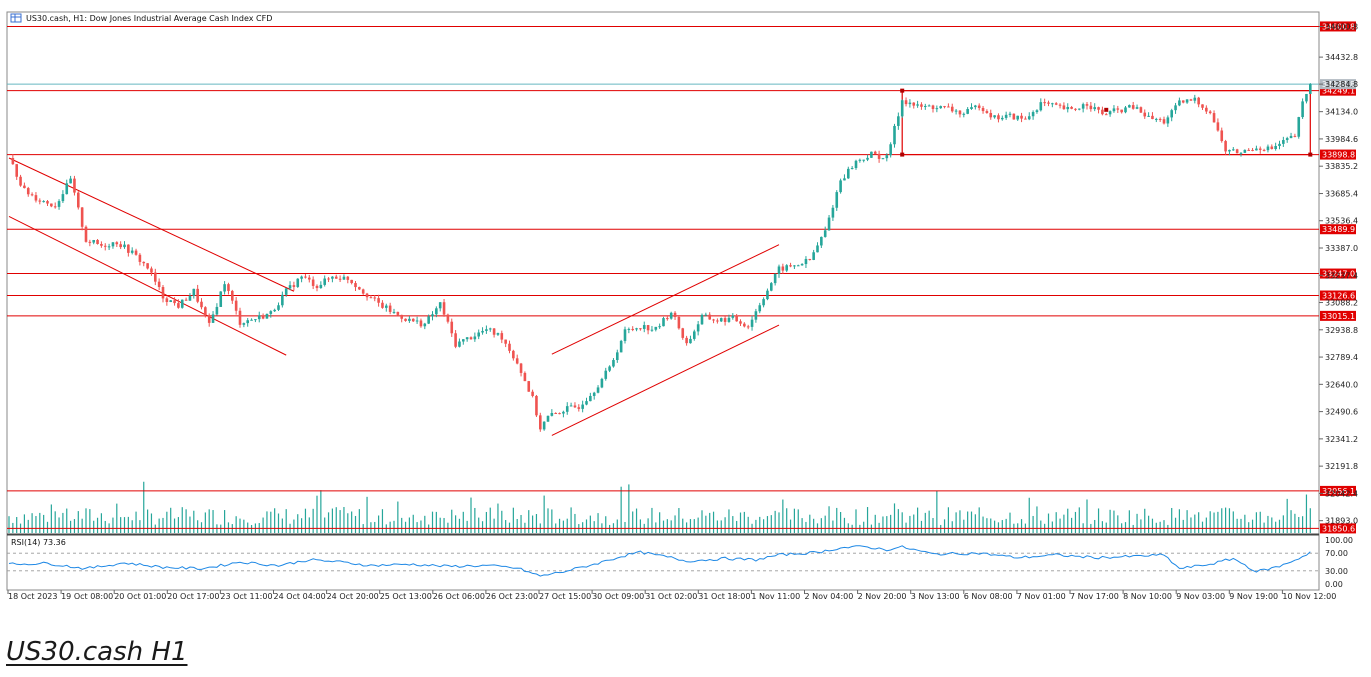  Describe the element at coordinates (1106, 123) in the screenshot. I see `range-rectangle` at that location.